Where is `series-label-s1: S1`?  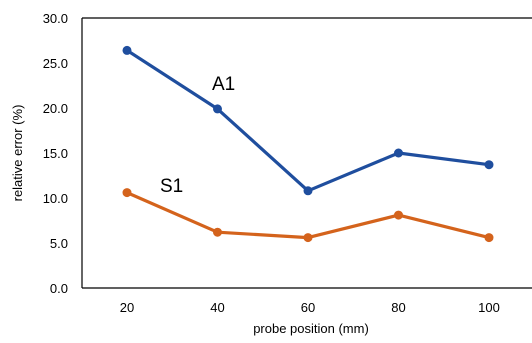 series-label-s1: S1 is located at coordinates (171, 186).